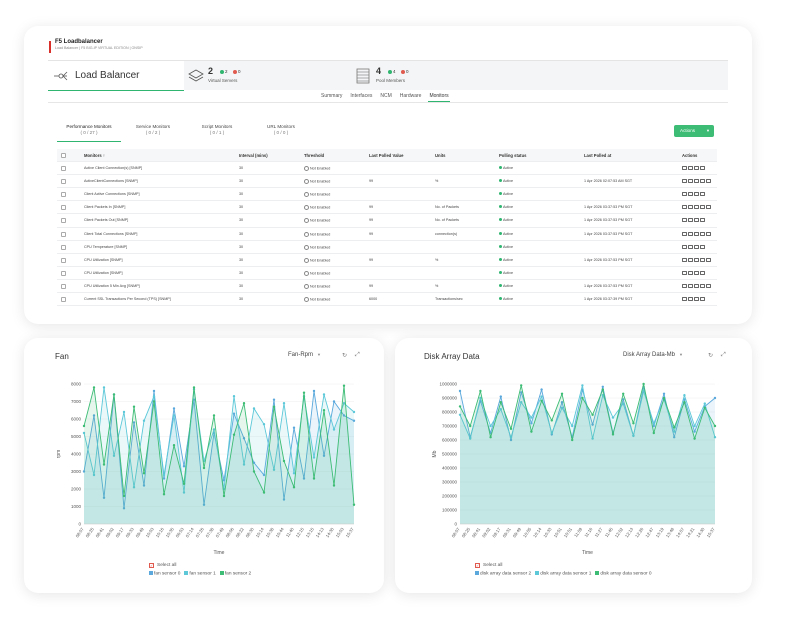 The image size is (786, 631). I want to click on monitor-name: Client Total Connections [SNMP], so click(110, 234).